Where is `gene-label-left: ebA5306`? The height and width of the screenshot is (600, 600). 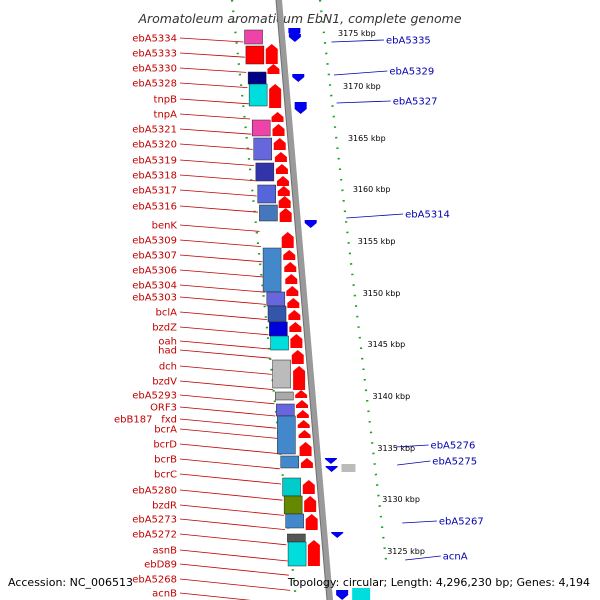
gene-label-left: ebA5306 is located at coordinates (154, 271).